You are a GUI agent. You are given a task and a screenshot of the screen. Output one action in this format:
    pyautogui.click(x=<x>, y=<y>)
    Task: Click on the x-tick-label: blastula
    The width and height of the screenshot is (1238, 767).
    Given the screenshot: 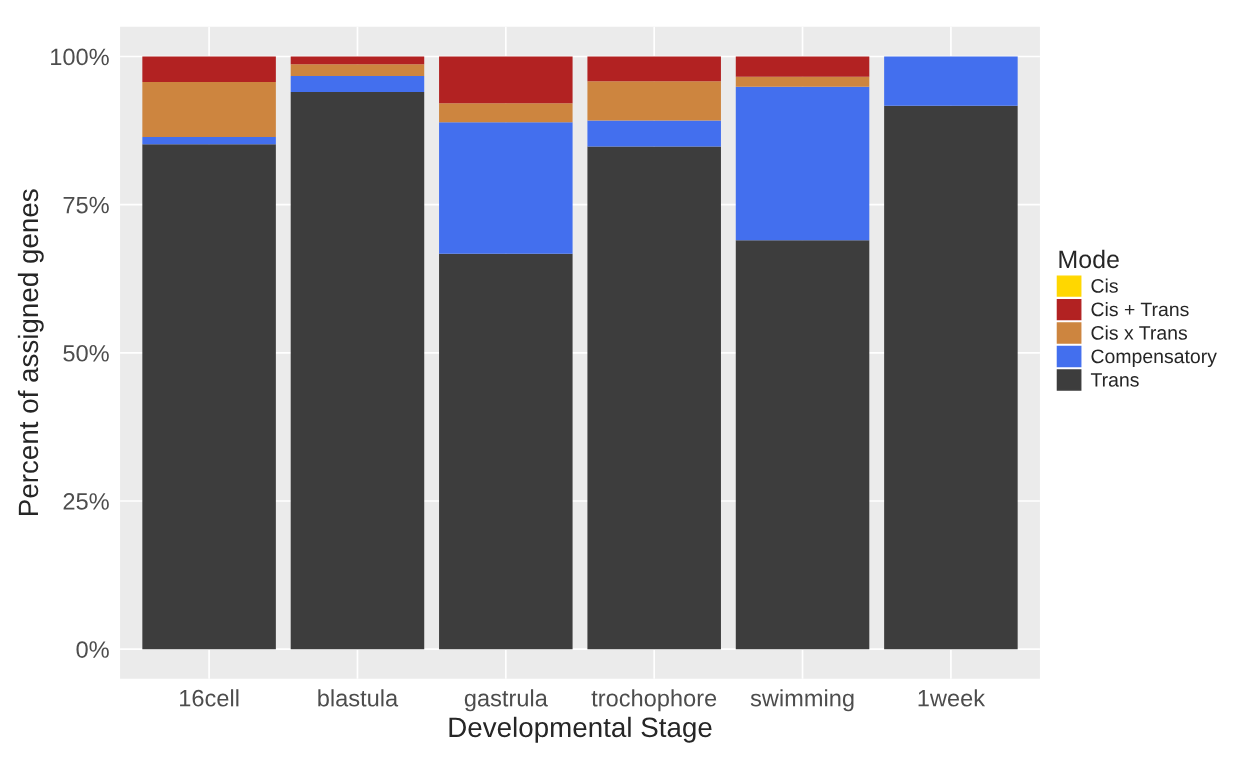 What is the action you would take?
    pyautogui.click(x=358, y=698)
    